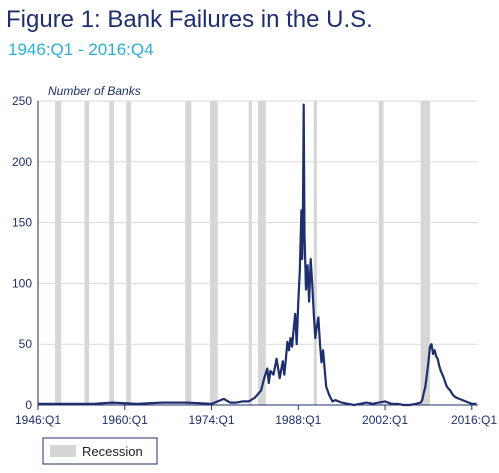  I want to click on y-tick-label-250: 250, so click(22, 101).